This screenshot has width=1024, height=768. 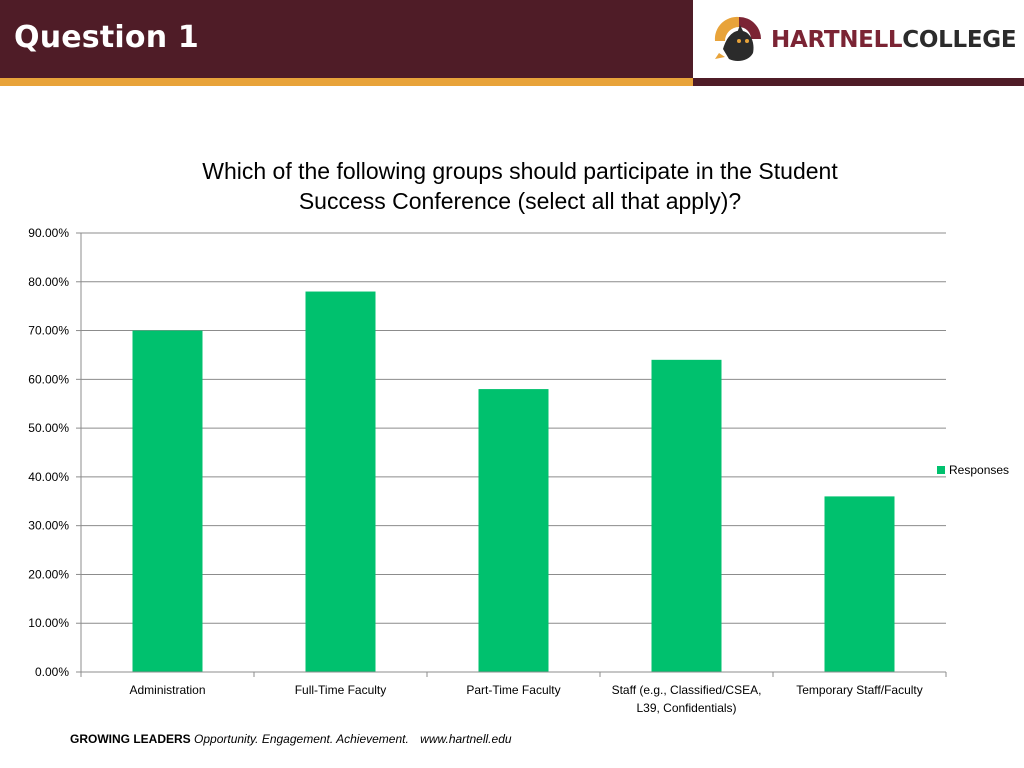 What do you see at coordinates (941, 470) in the screenshot?
I see `legend-swatch` at bounding box center [941, 470].